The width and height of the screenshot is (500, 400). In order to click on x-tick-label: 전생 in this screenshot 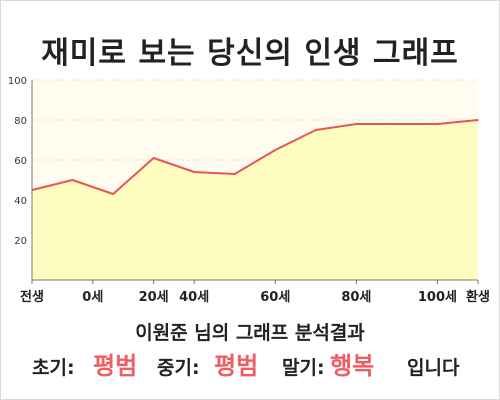, I will do `click(32, 297)`.